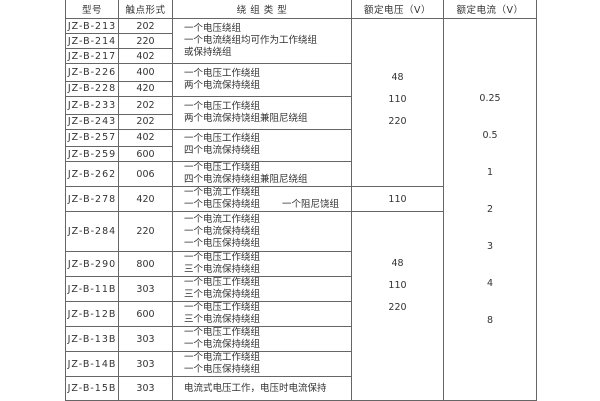 This screenshot has width=600, height=401. I want to click on winding-line: 四个电流保持绕组, so click(222, 151).